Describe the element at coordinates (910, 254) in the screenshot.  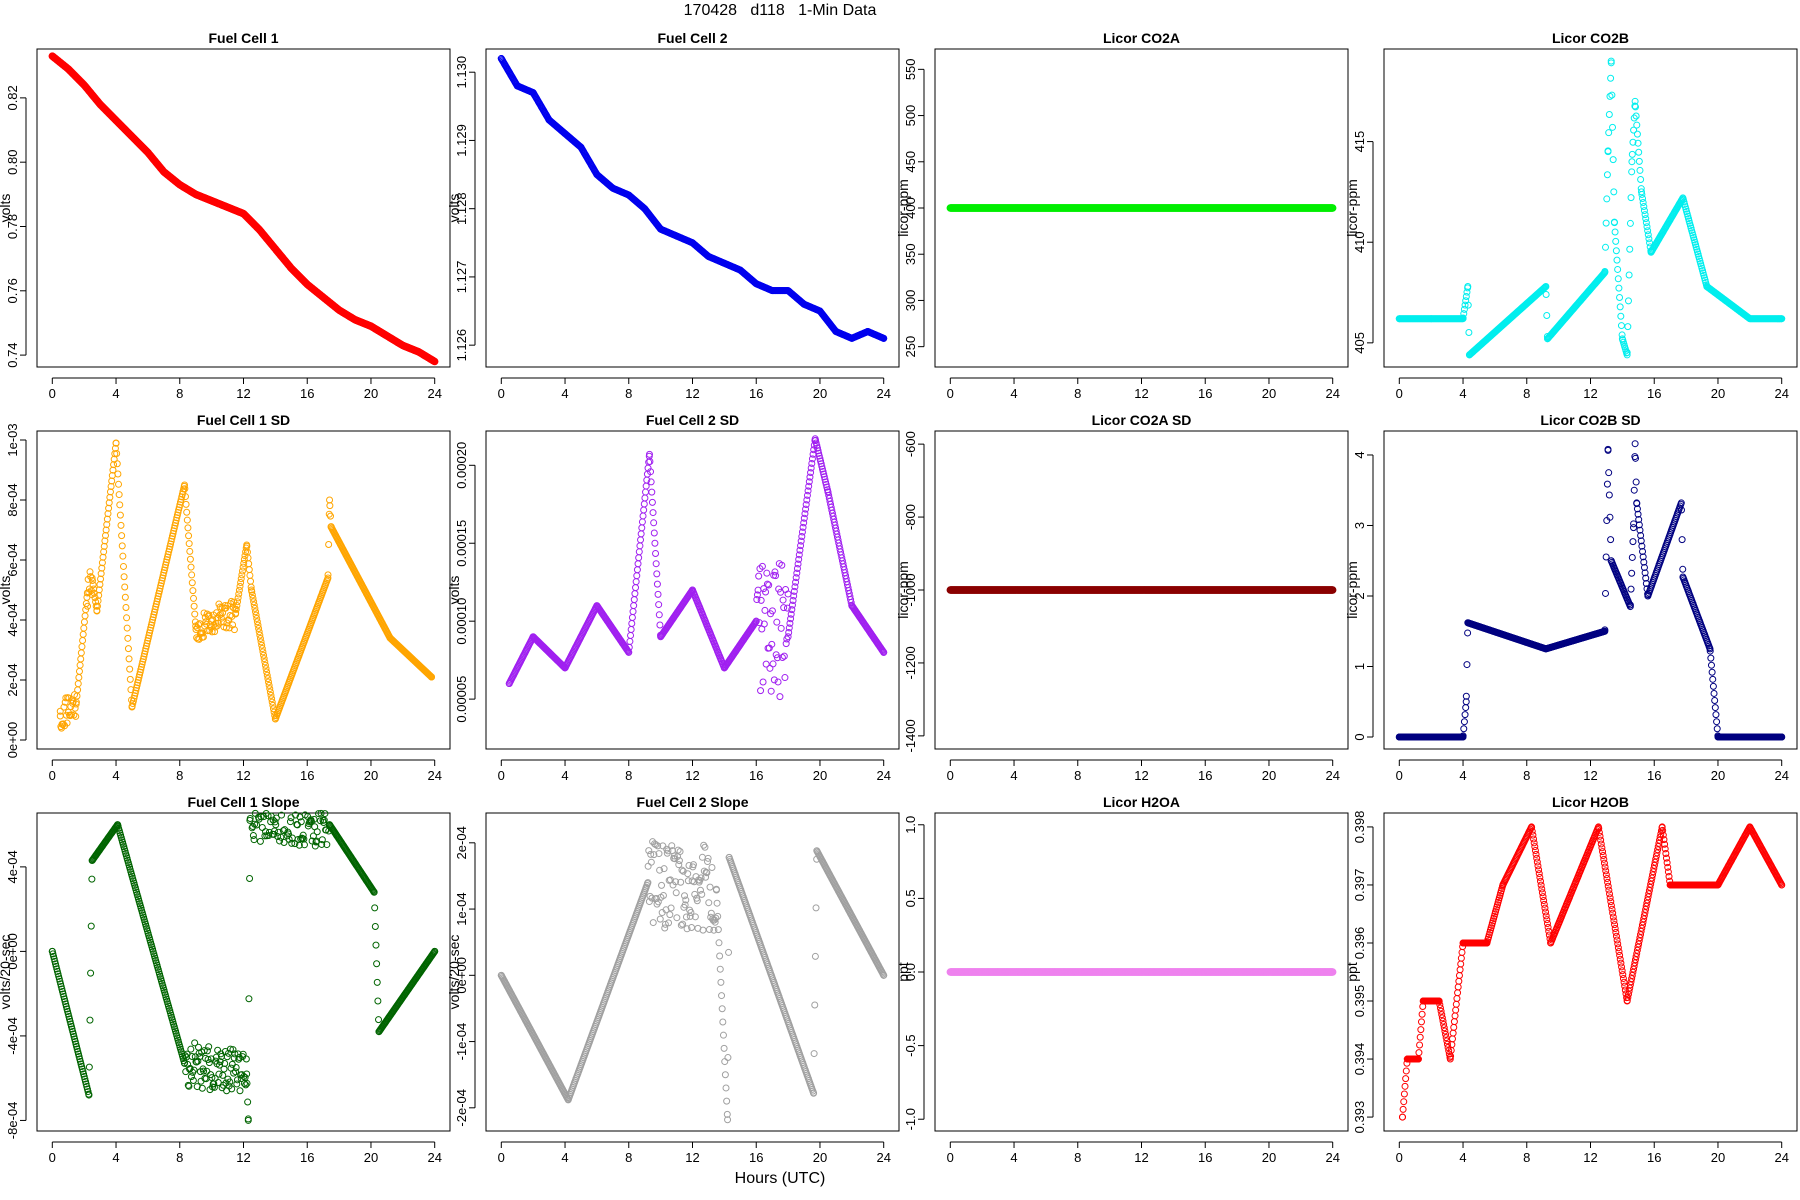
I see `y-tick-label: 350` at that location.